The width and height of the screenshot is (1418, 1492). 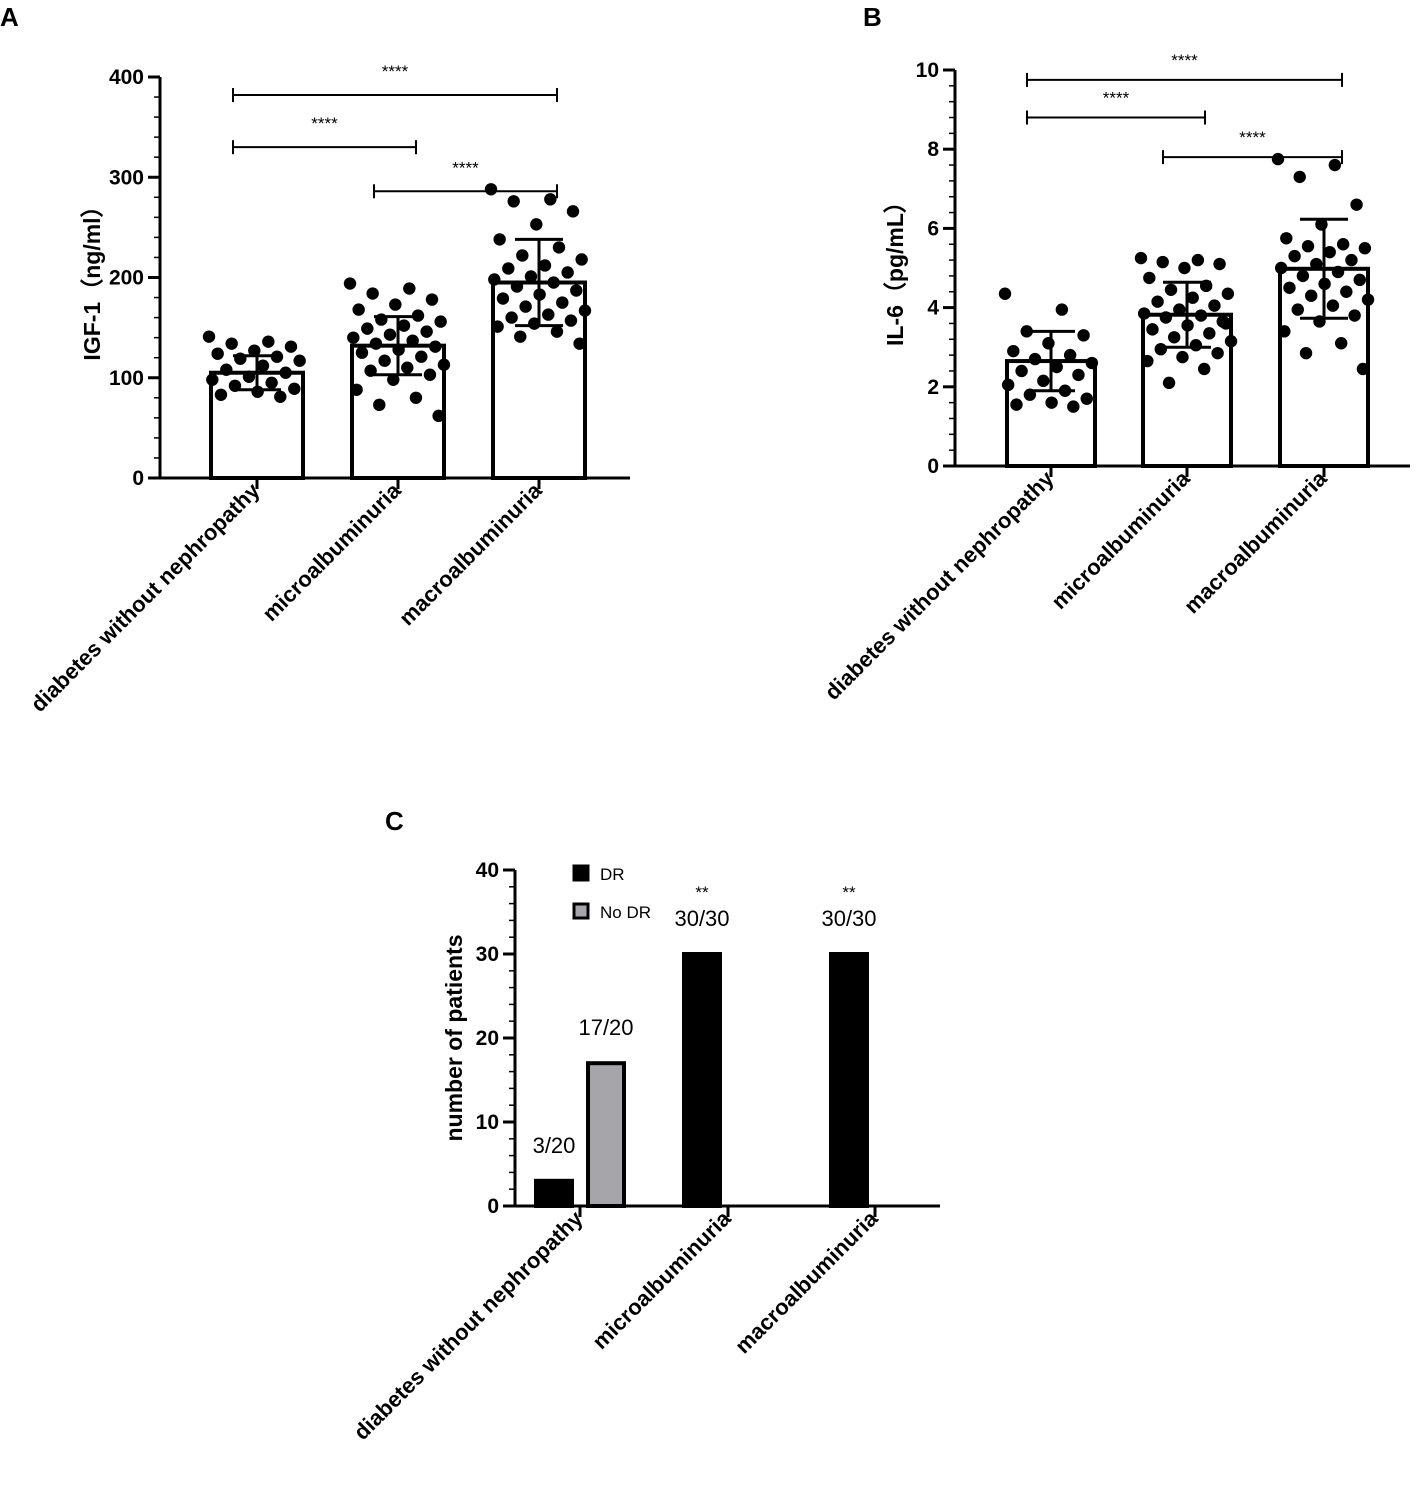 What do you see at coordinates (487, 1122) in the screenshot?
I see `chart-c-y-tick-label: 10` at bounding box center [487, 1122].